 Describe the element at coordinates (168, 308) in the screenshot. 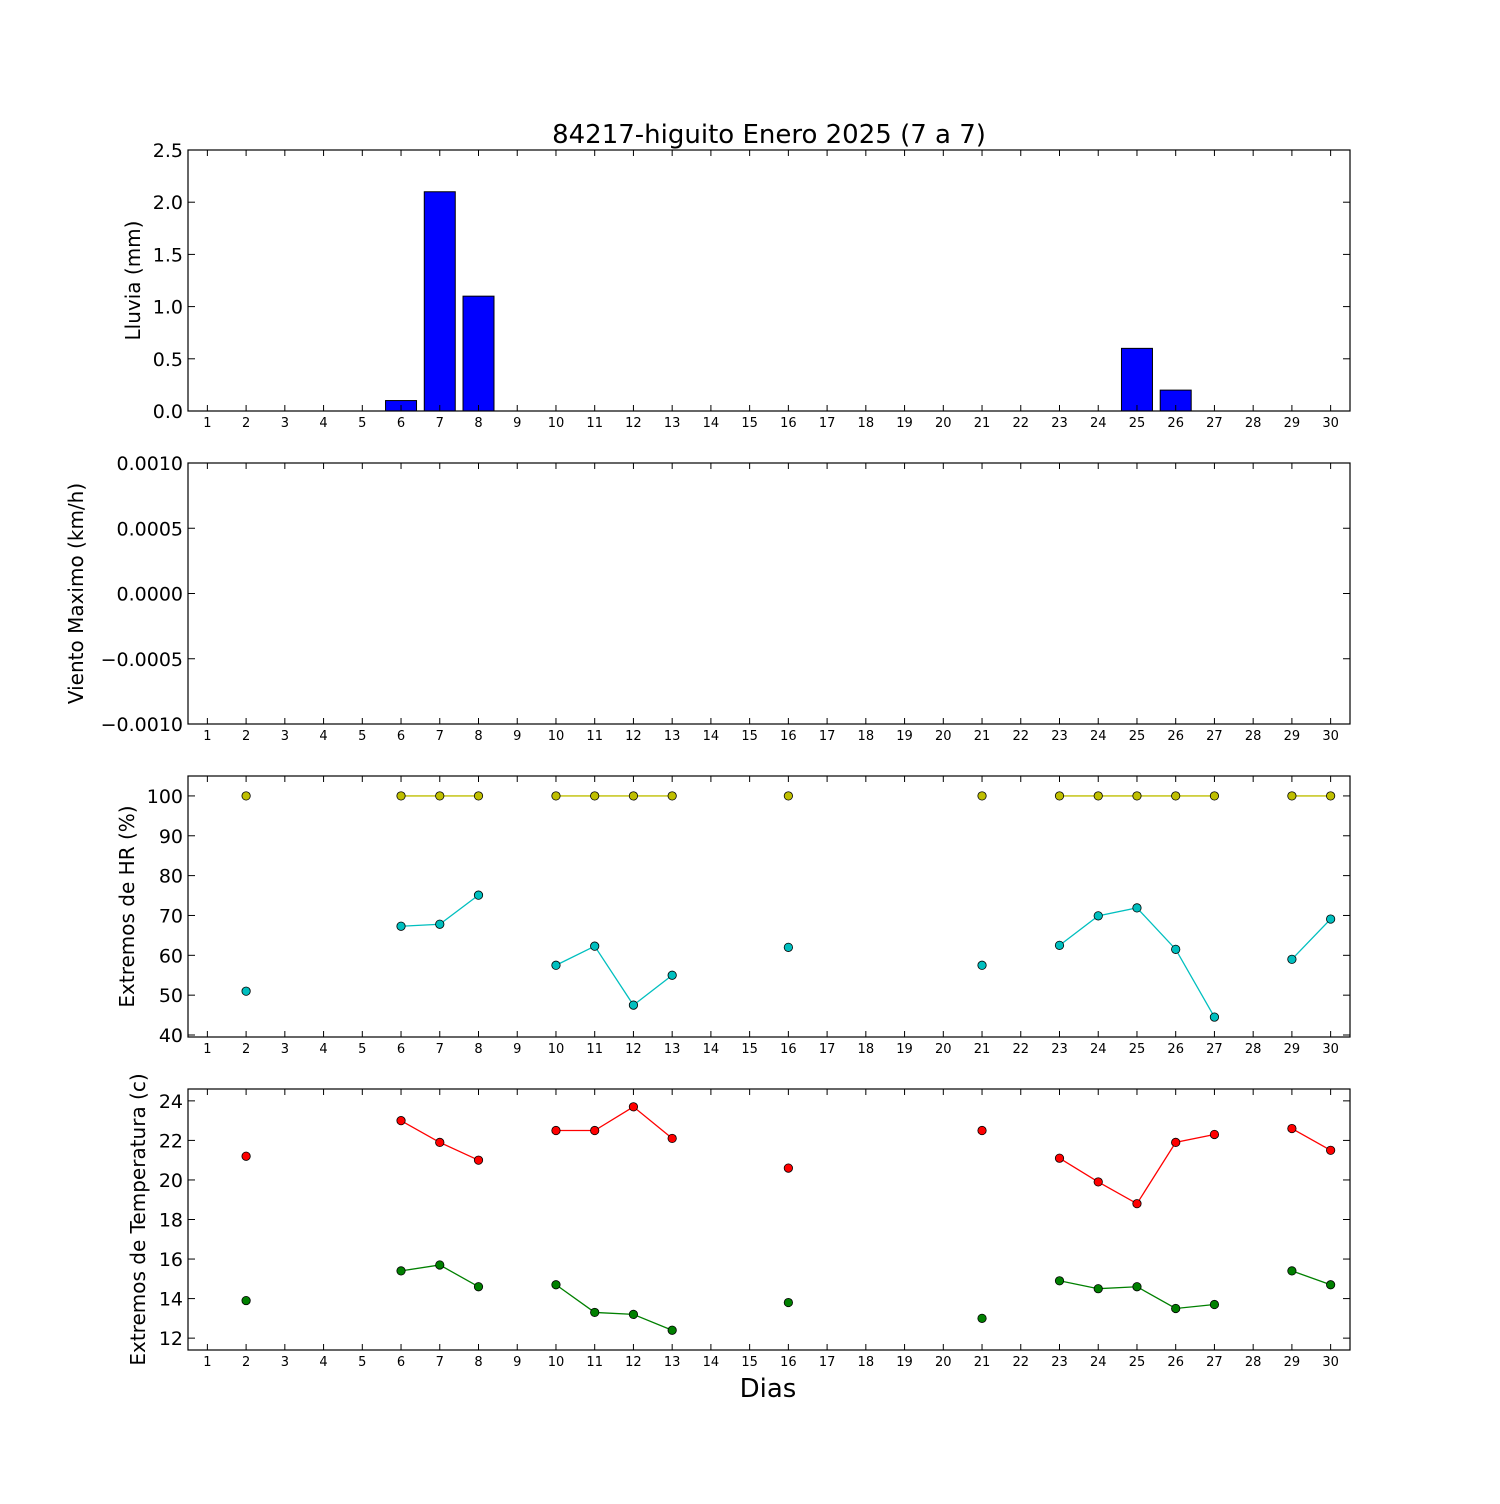

I see `y-tick-label: 1.0` at that location.